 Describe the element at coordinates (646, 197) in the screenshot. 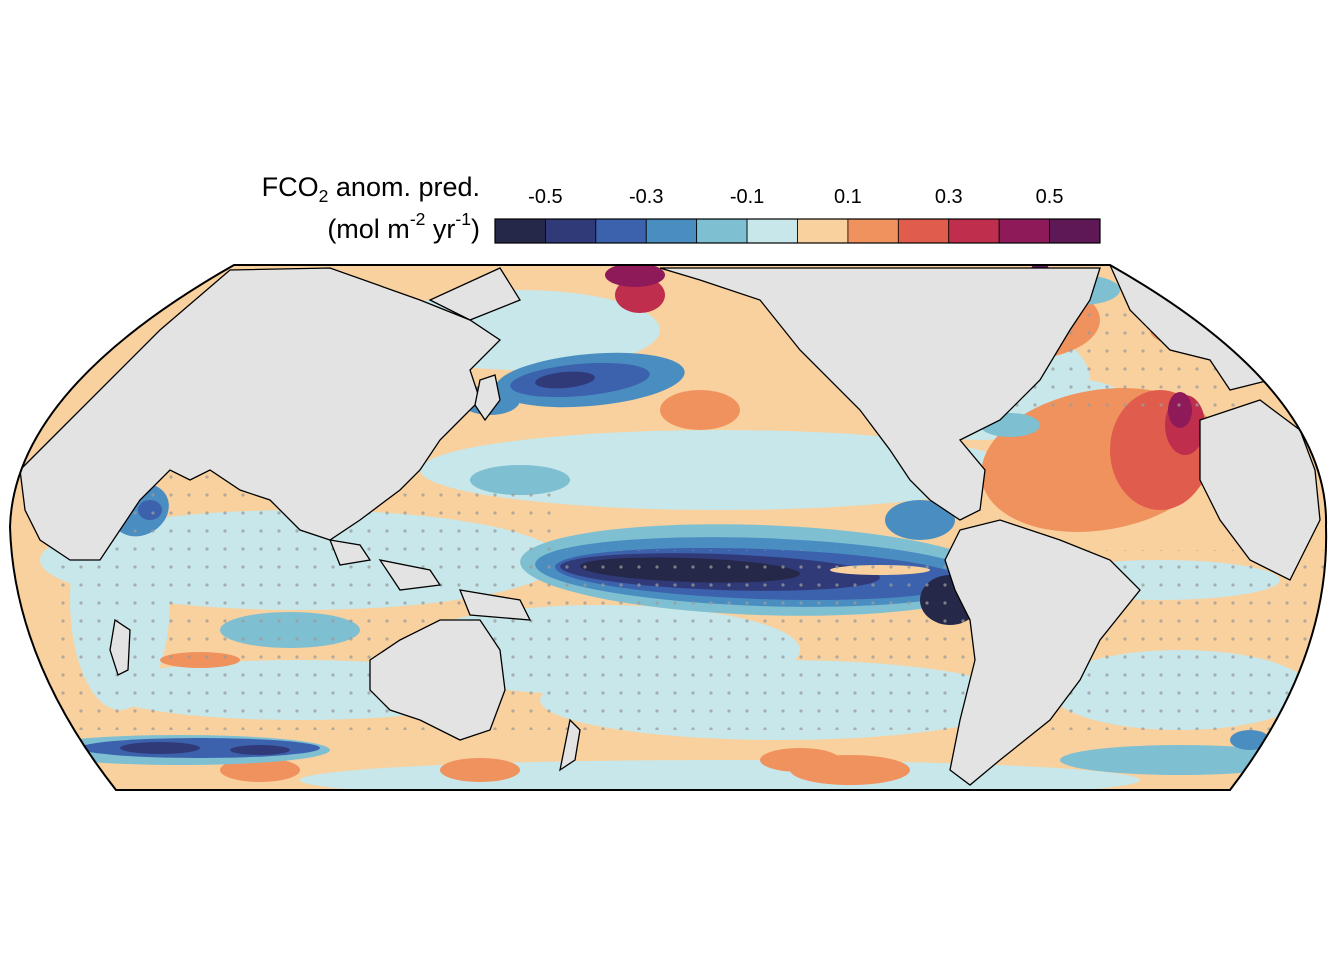

I see `colorbar-tick-label: -0.3` at that location.